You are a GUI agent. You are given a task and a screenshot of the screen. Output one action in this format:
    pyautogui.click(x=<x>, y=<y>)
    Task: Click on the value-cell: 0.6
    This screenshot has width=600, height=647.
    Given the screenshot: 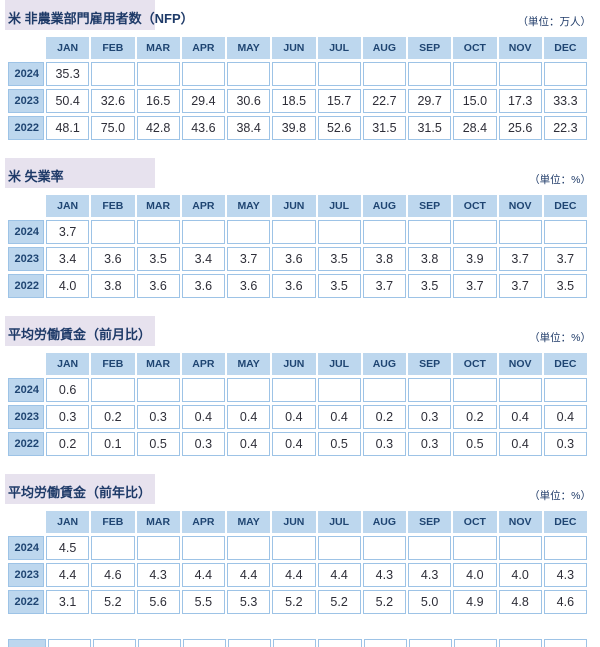 What is the action you would take?
    pyautogui.click(x=68, y=390)
    